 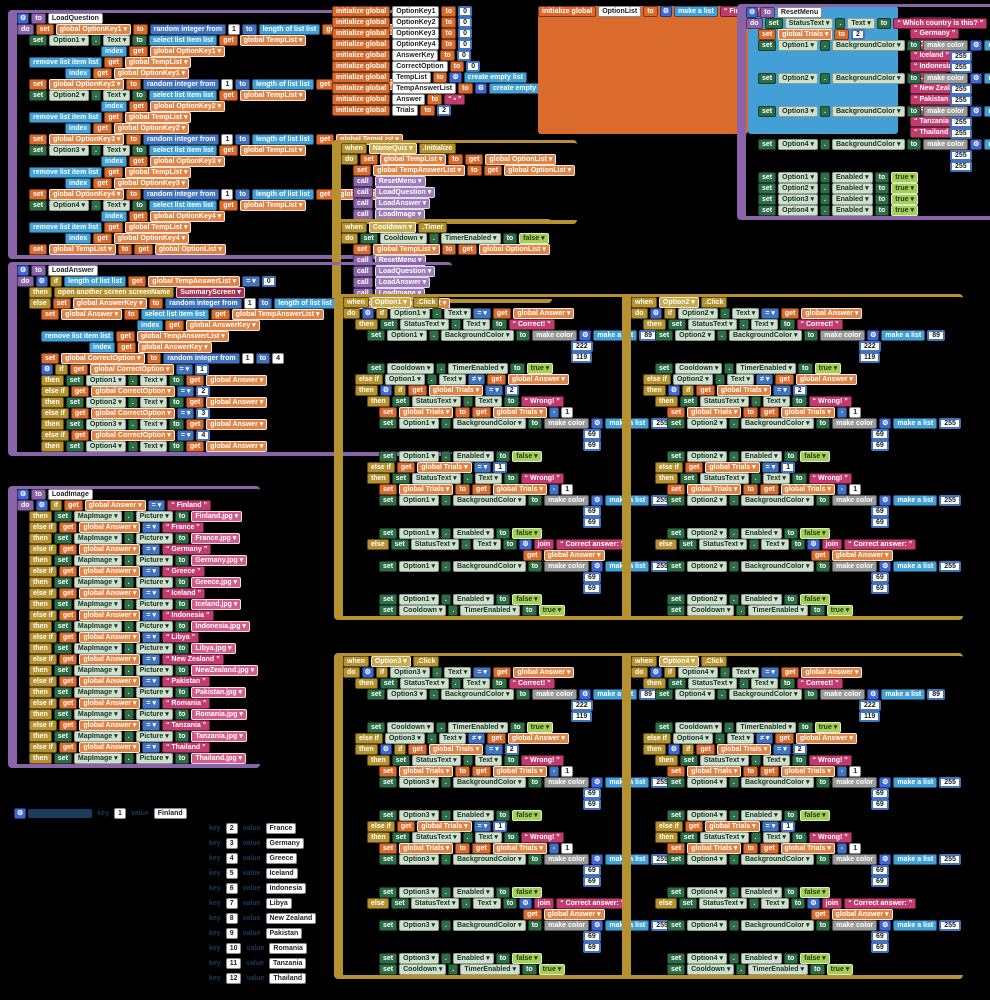 What do you see at coordinates (82, 249) in the screenshot?
I see `variable-dropdown: global TempList ▾` at bounding box center [82, 249].